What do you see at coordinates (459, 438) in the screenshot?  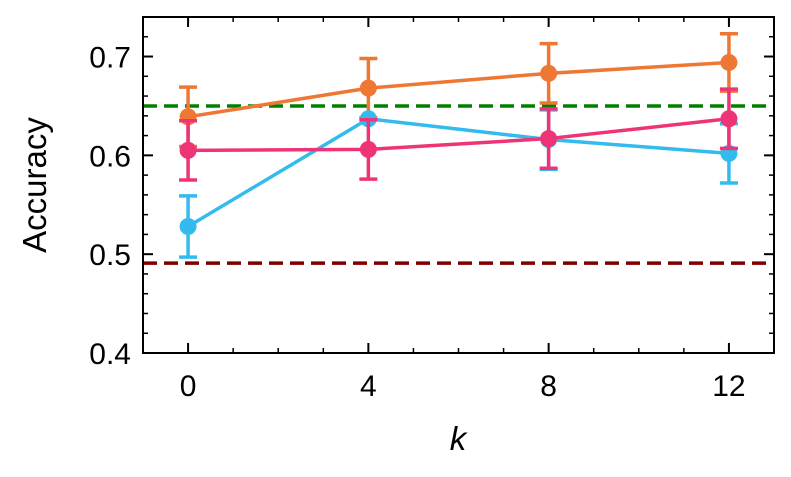 I see `x-axis-label: k` at bounding box center [459, 438].